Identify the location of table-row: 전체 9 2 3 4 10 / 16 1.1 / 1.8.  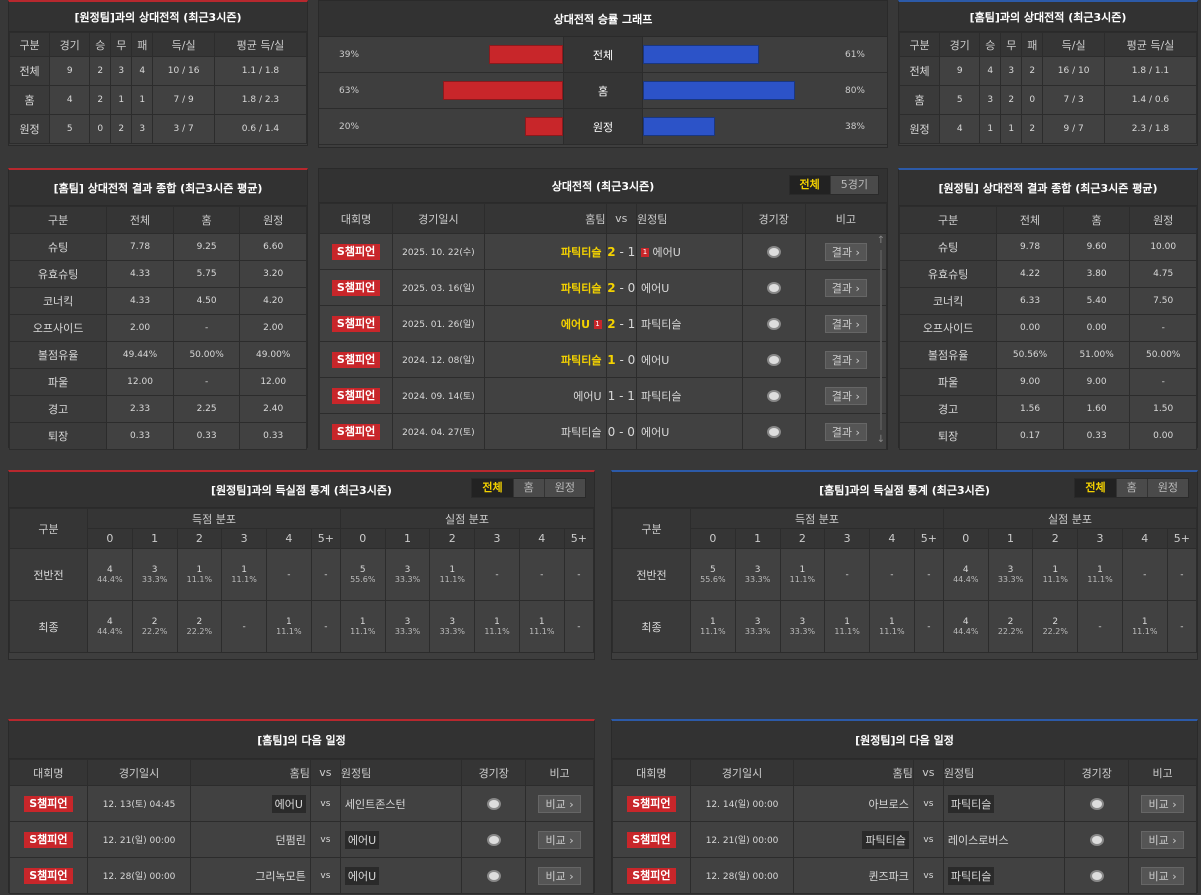
(158, 71).